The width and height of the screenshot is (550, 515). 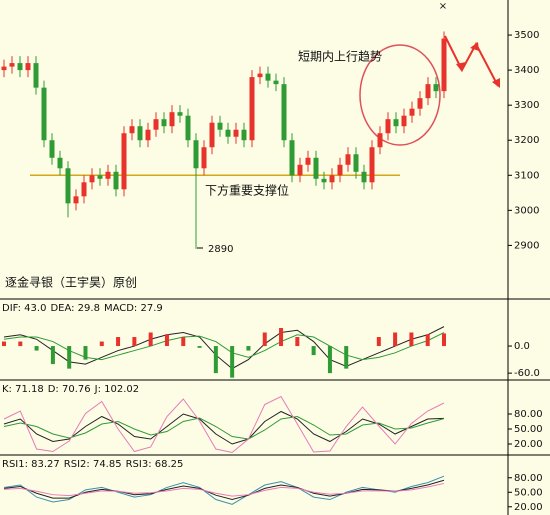 What do you see at coordinates (155, 464) in the screenshot?
I see `legend-label: RSI3: 68.25` at bounding box center [155, 464].